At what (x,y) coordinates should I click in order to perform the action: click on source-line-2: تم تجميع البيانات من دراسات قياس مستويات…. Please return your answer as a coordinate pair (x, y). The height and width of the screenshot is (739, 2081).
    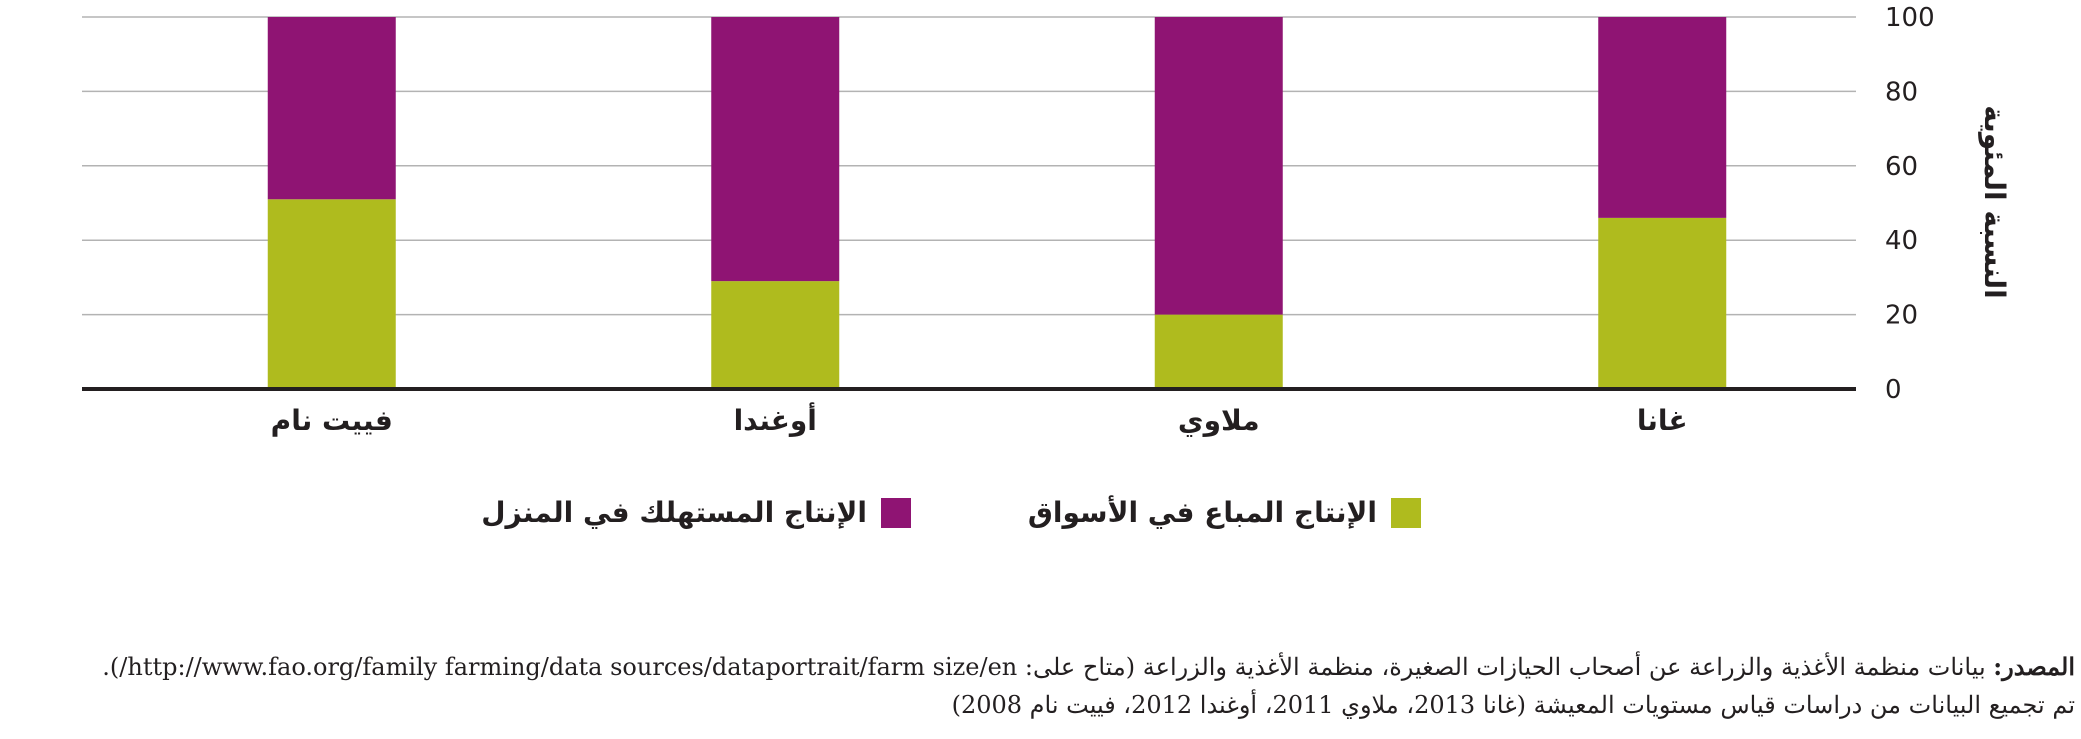
    Looking at the image, I should click on (1513, 705).